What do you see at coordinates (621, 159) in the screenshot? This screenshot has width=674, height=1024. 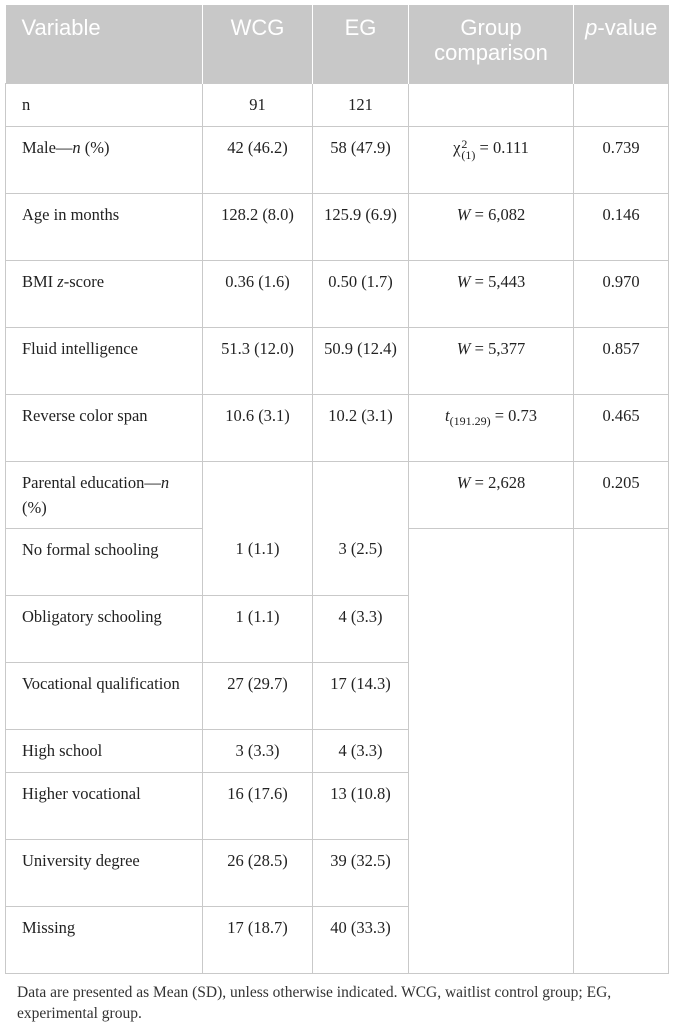 I see `cell-p-value: 0.739` at bounding box center [621, 159].